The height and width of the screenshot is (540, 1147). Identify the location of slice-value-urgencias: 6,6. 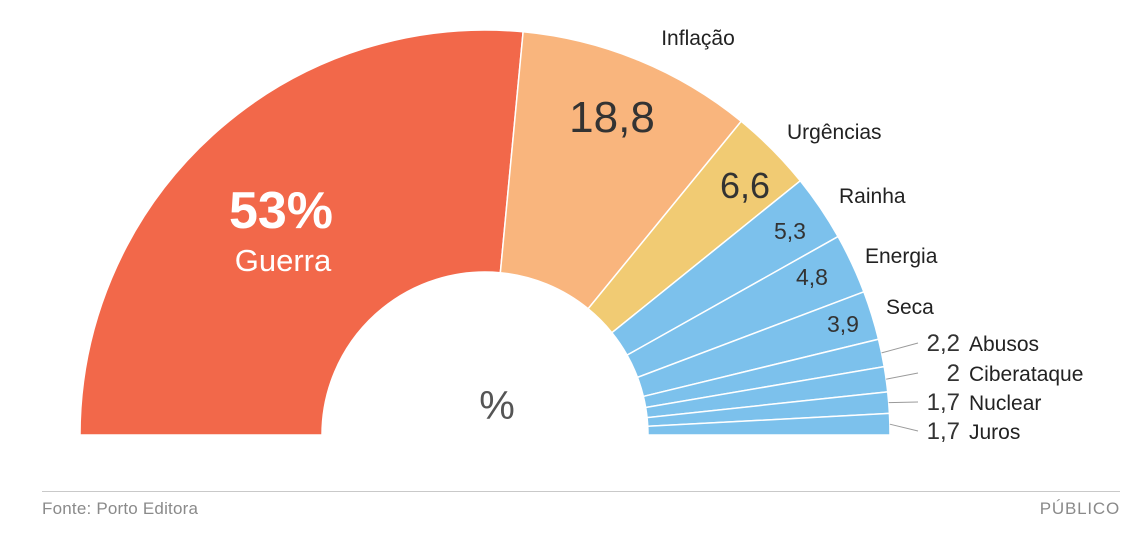
(745, 185).